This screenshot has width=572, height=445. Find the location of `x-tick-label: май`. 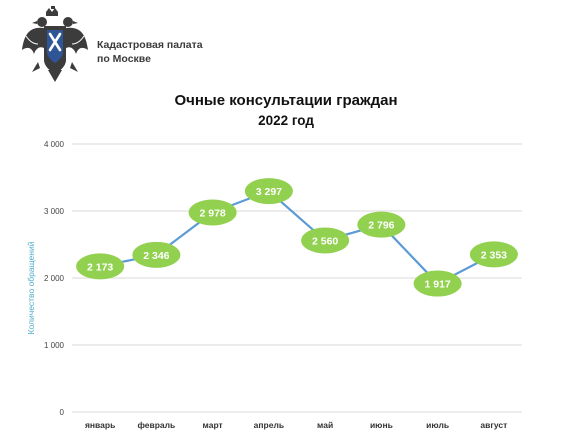

x-tick-label: май is located at coordinates (325, 425).